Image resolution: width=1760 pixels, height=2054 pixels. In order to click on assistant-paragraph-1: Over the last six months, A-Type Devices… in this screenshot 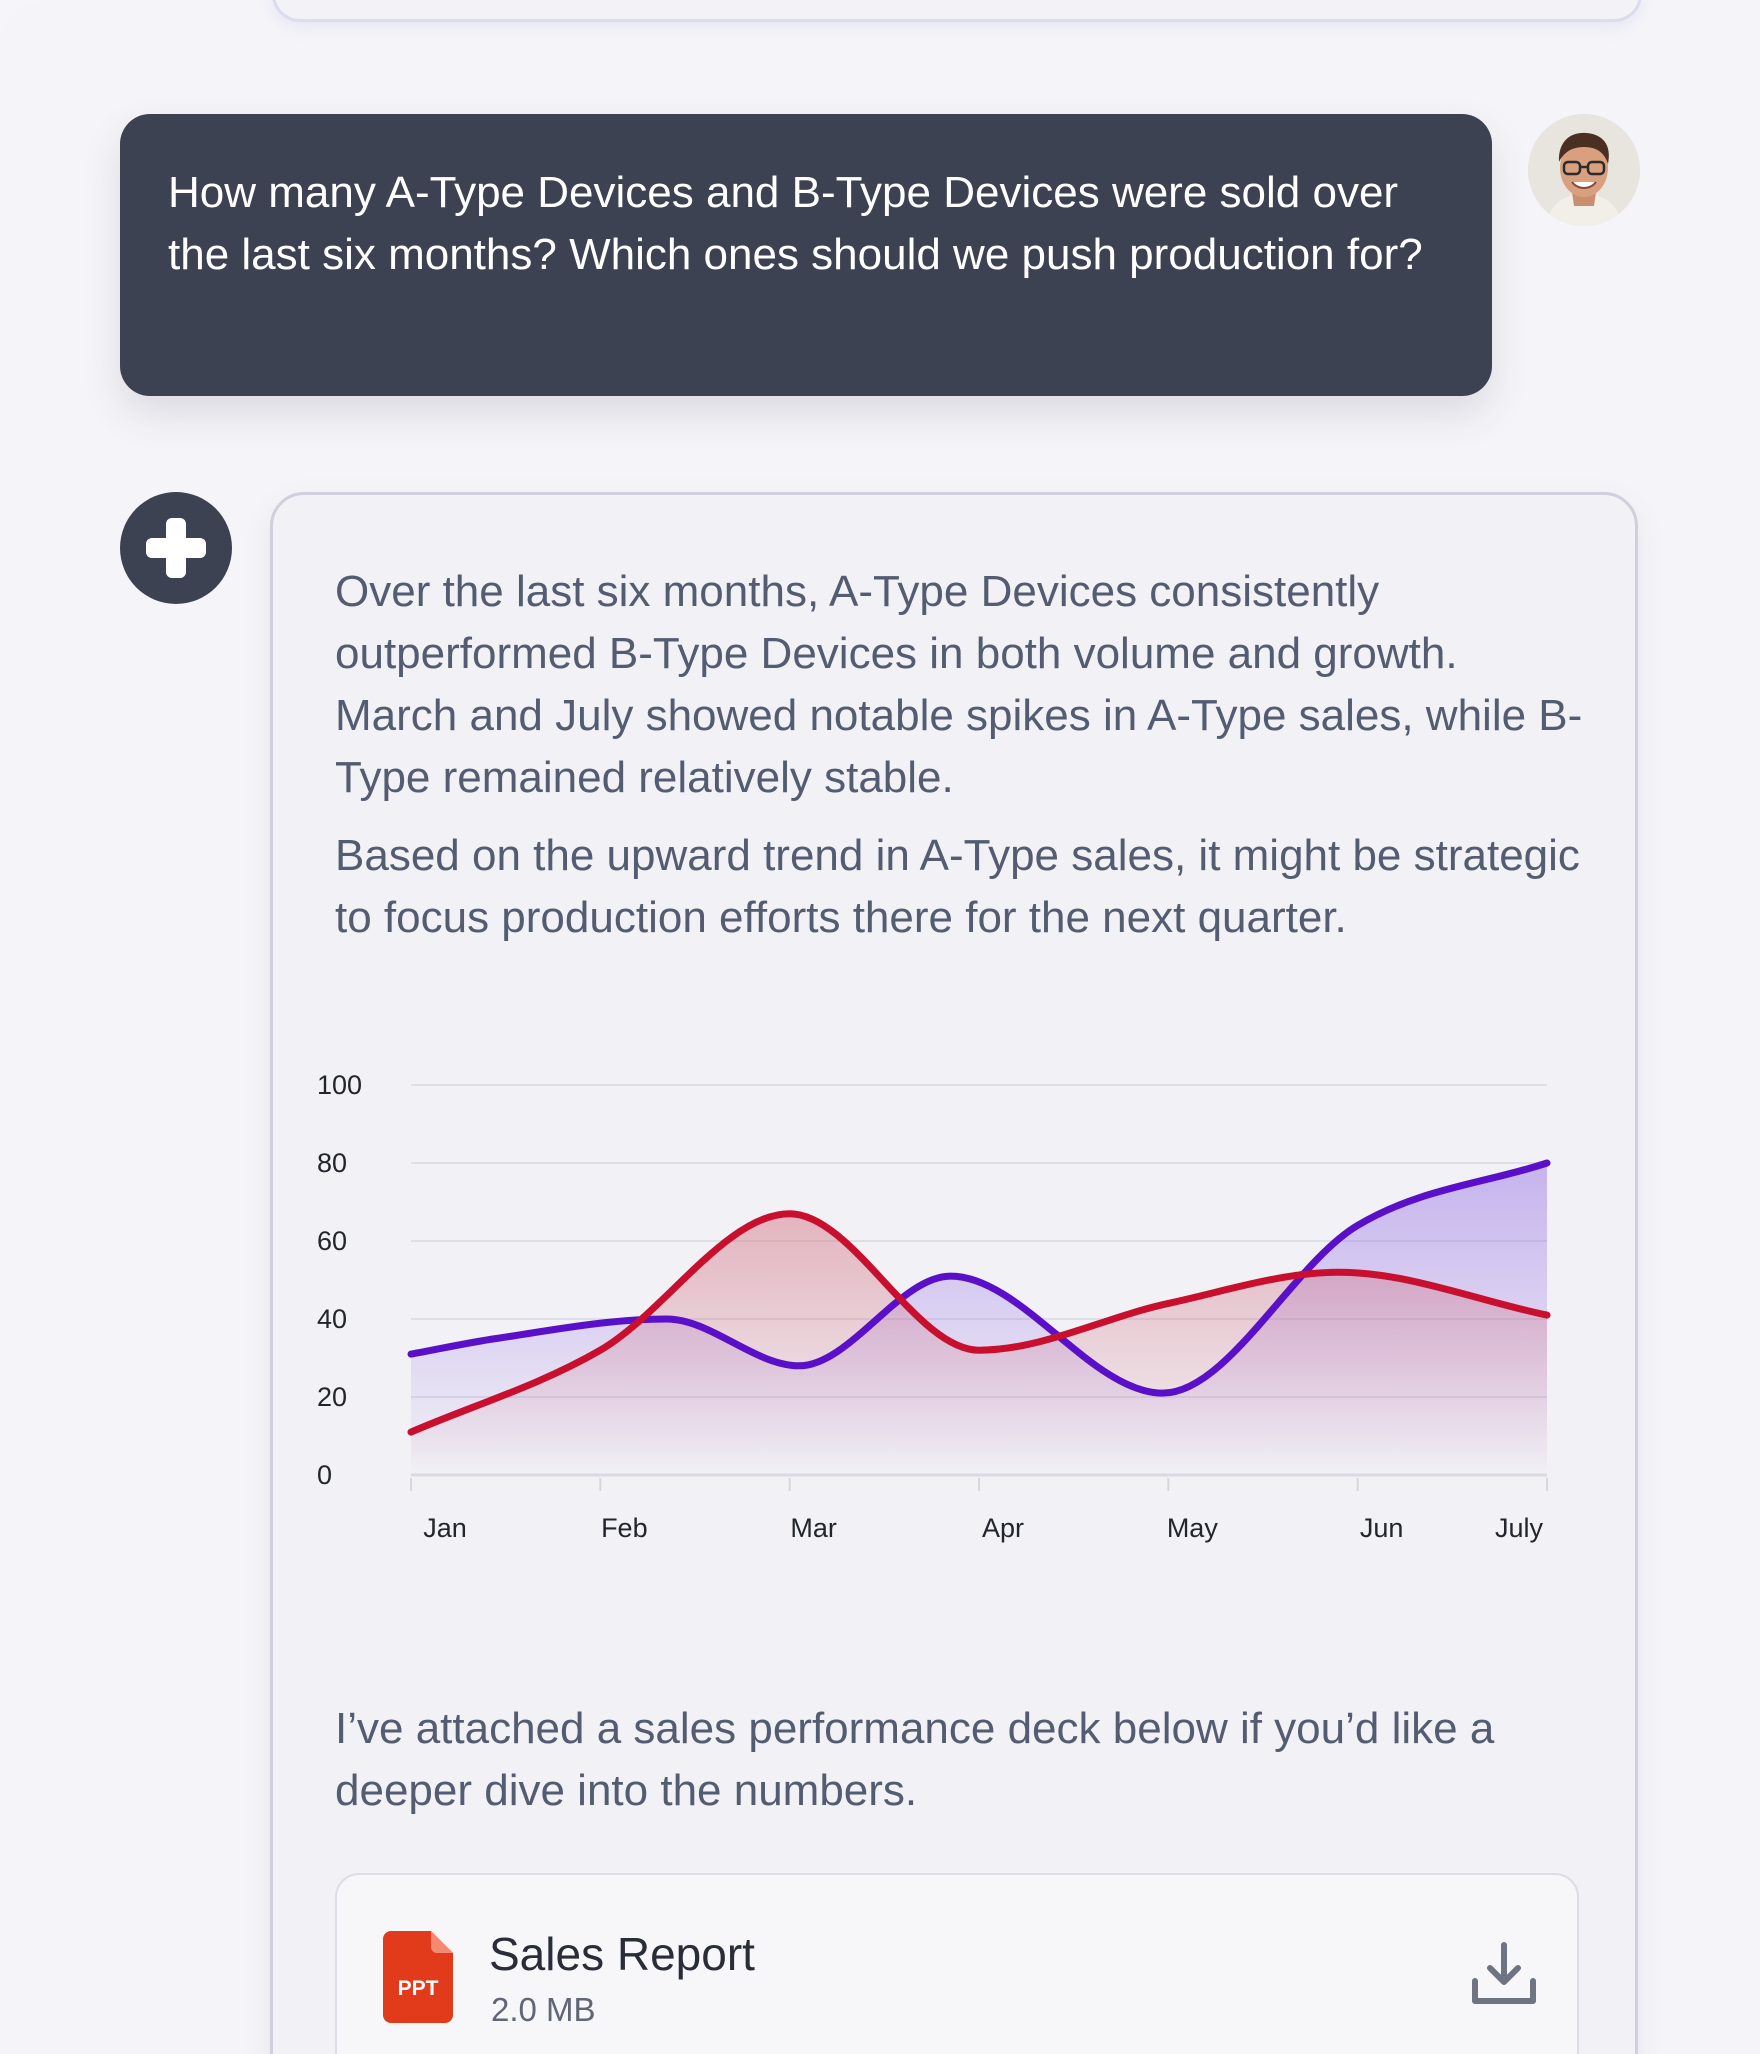, I will do `click(959, 684)`.